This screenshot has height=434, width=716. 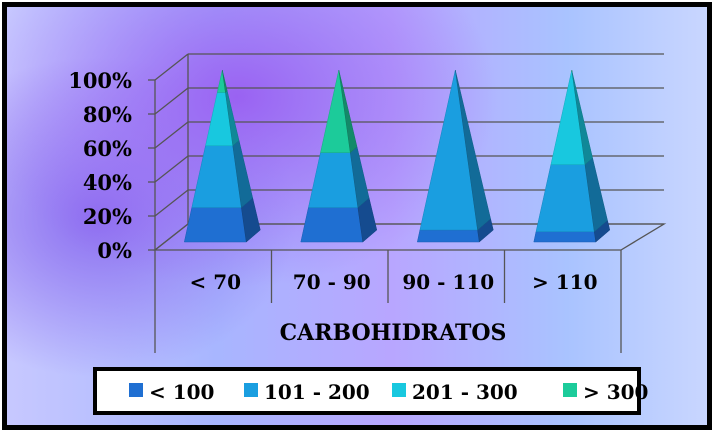 What do you see at coordinates (564, 282) in the screenshot?
I see `x-tick-label: > 110` at bounding box center [564, 282].